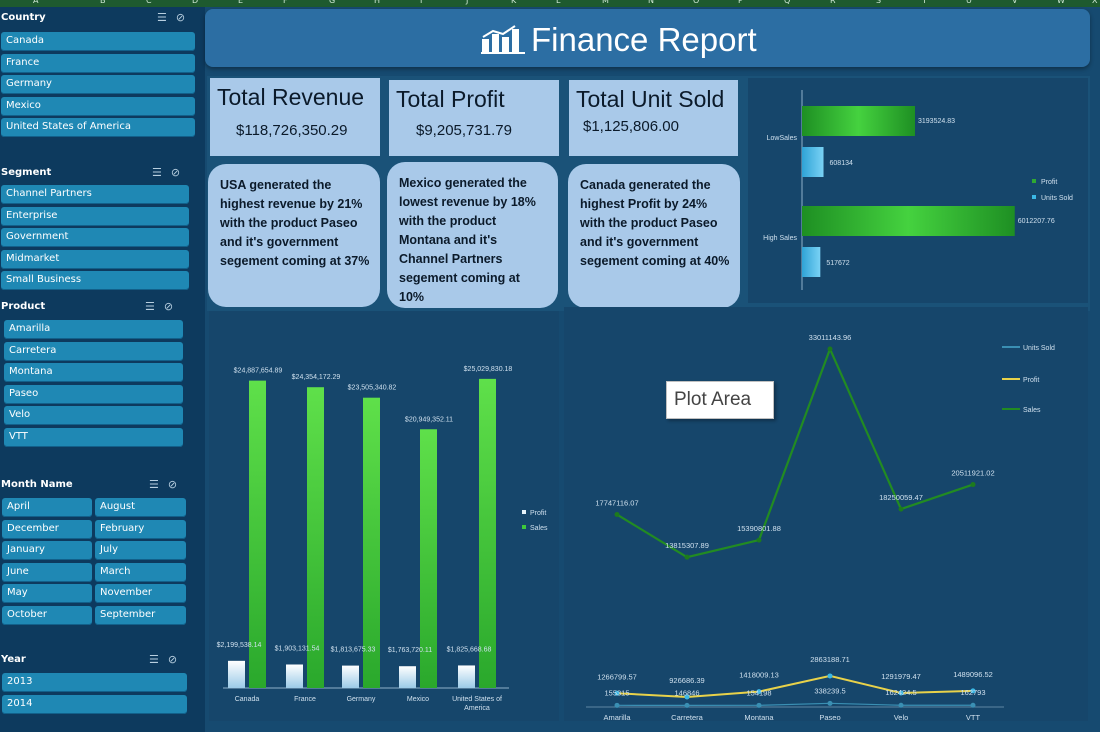  What do you see at coordinates (93, 329) in the screenshot?
I see `slicer-item-product: Amarilla` at bounding box center [93, 329].